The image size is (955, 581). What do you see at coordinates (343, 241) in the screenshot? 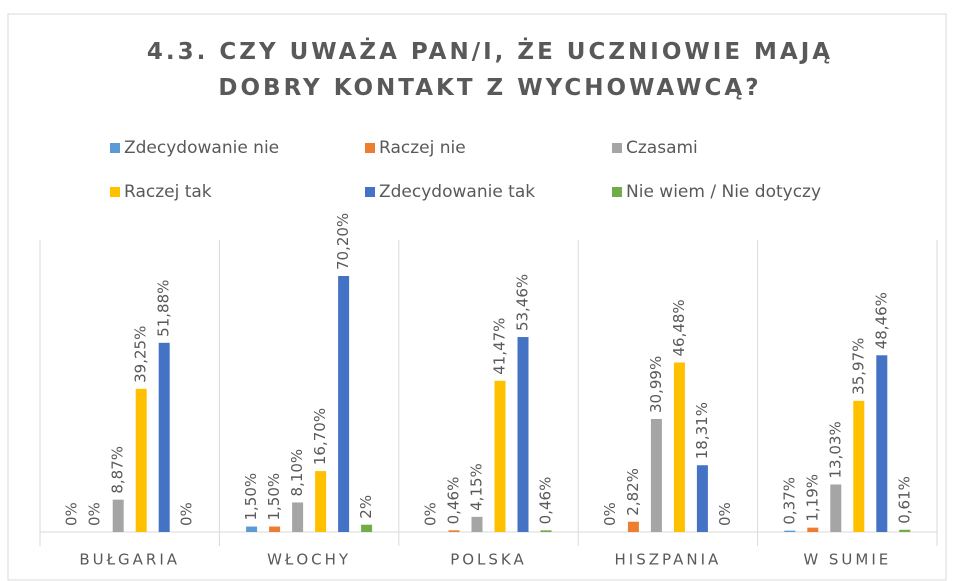
I see `data-label: 70,20%` at bounding box center [343, 241].